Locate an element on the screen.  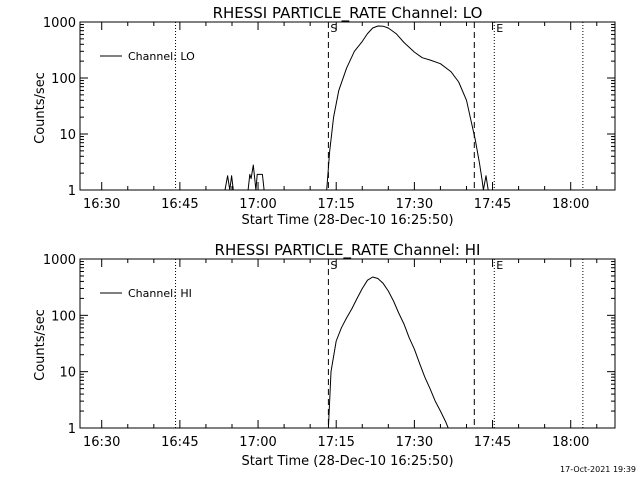
y-tick-label-lo: 1000 is located at coordinates (59, 23).